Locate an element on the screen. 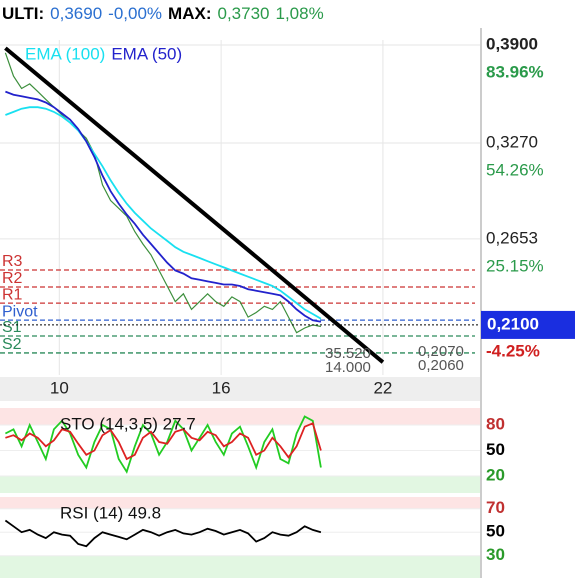 The image size is (588, 578). last-price-box is located at coordinates (528, 324).